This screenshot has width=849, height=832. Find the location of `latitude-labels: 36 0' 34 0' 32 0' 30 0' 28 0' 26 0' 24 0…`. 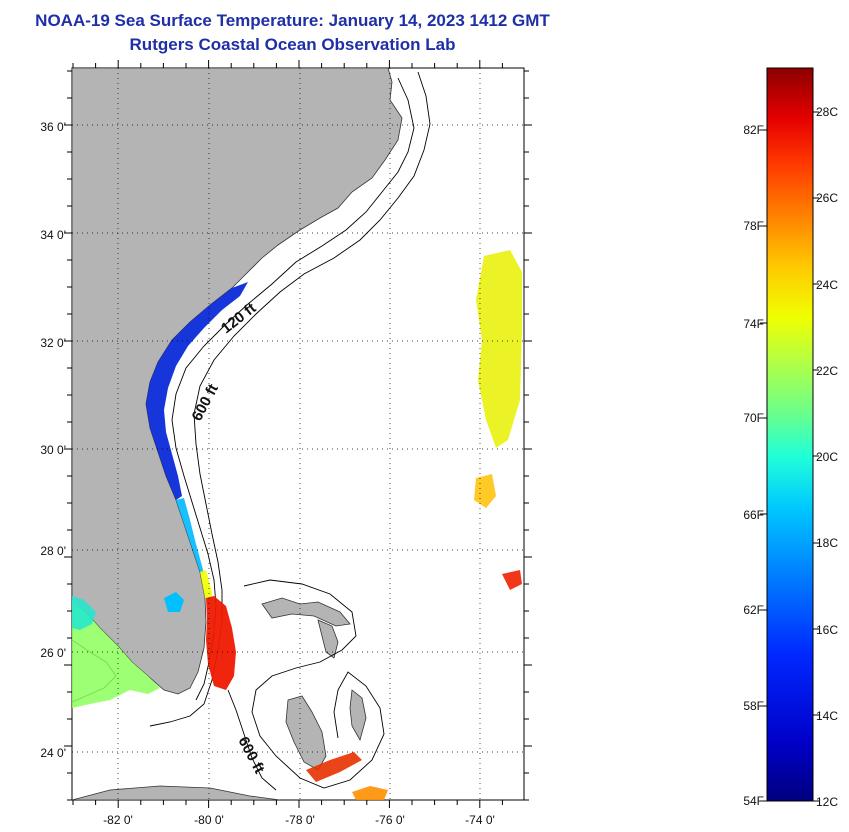

latitude-labels: 36 0' 34 0' 32 0' 30 0' 28 0' 26 0' 24 0… is located at coordinates (53, 440).